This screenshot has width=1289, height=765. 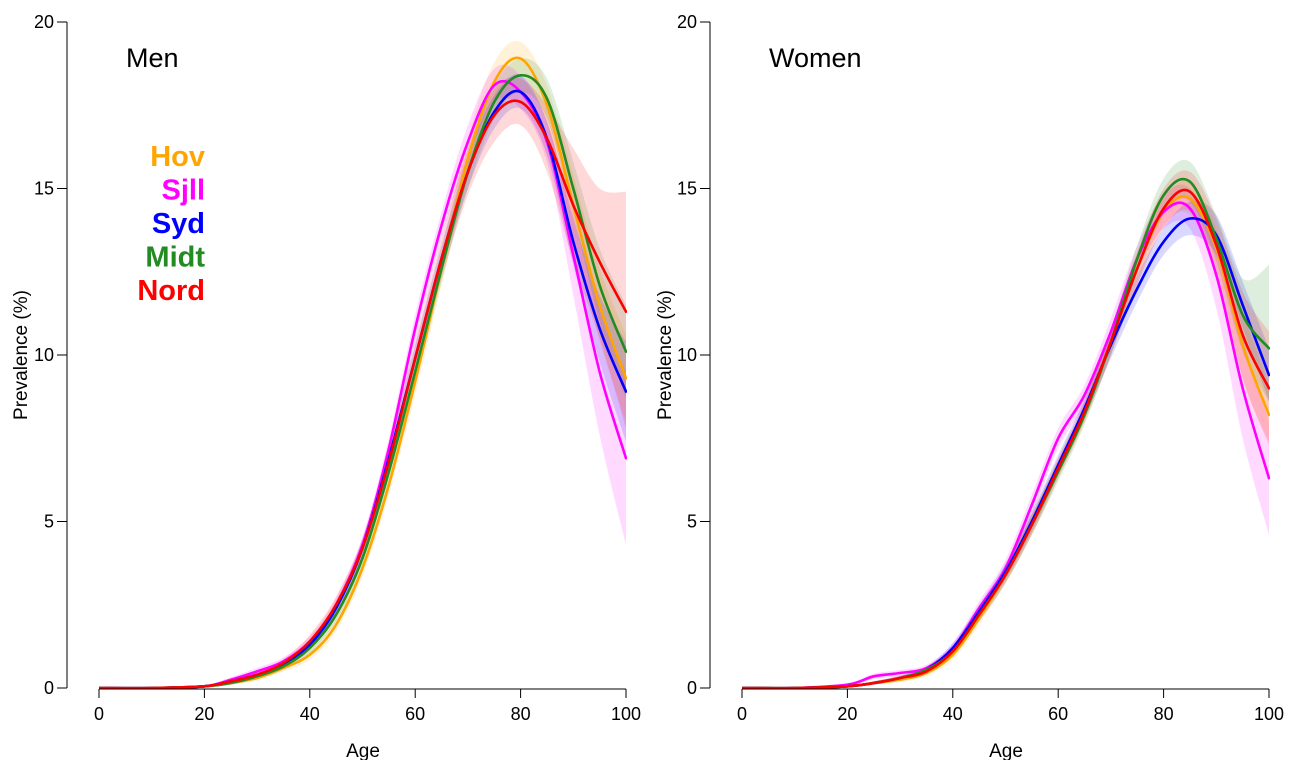 I want to click on legend-entry-midt: Midt, so click(x=175, y=258).